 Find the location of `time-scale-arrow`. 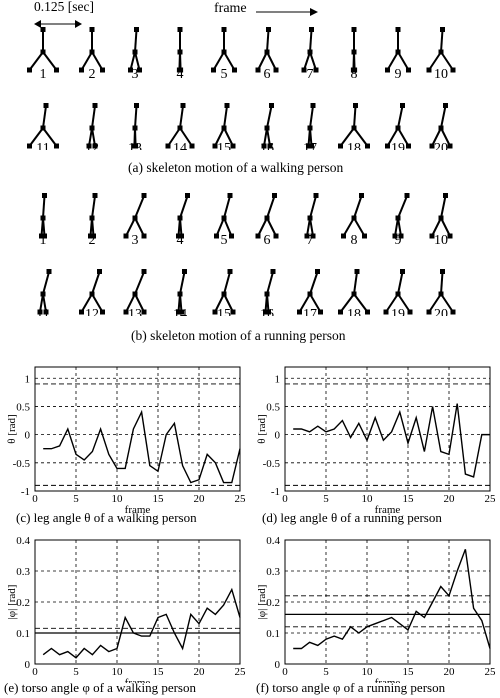

time-scale-arrow is located at coordinates (58, 24).